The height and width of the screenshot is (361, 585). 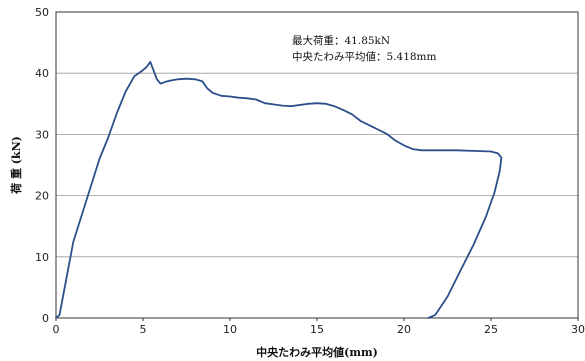 What do you see at coordinates (16, 165) in the screenshot?
I see `y-axis-title: 荷 重 (kN)` at bounding box center [16, 165].